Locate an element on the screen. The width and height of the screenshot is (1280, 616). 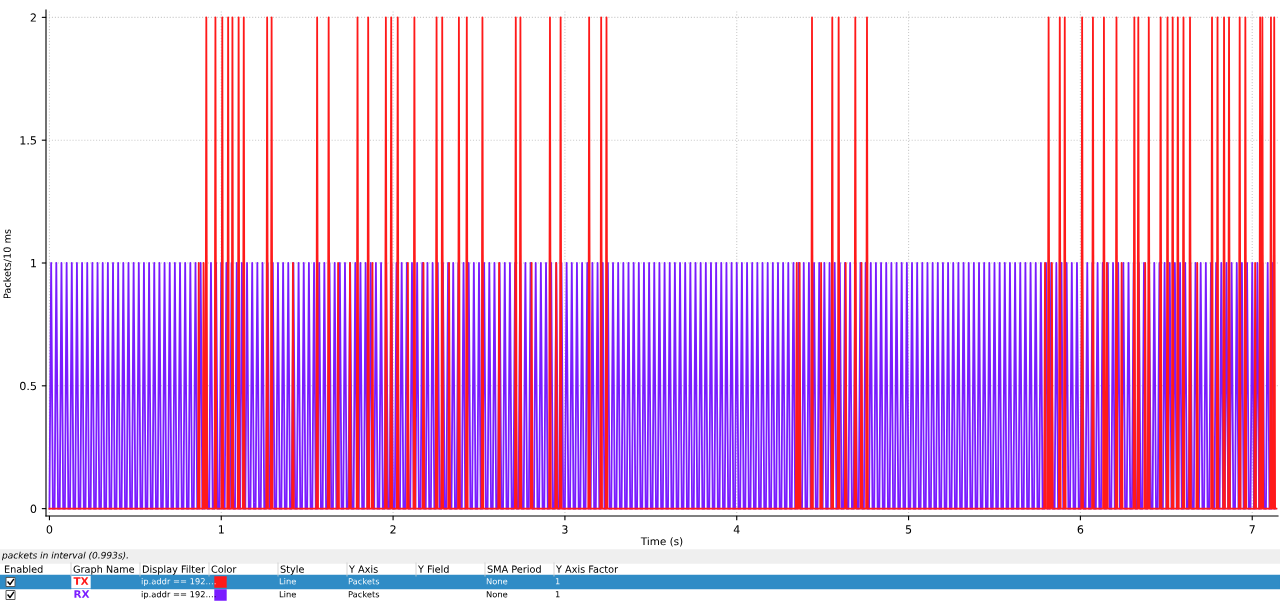
text: Style is located at coordinates (292, 570).